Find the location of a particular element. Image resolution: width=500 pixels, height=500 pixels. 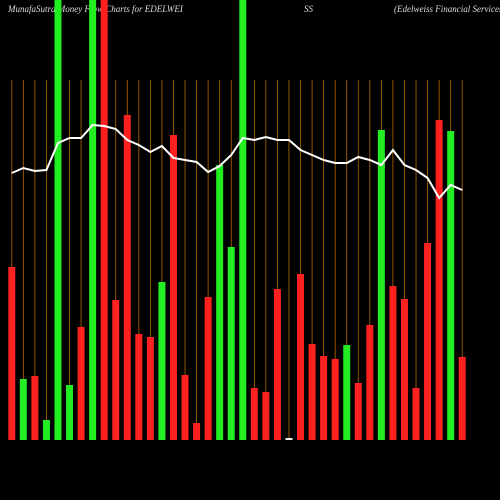

chart-title: SS is located at coordinates (309, 9).